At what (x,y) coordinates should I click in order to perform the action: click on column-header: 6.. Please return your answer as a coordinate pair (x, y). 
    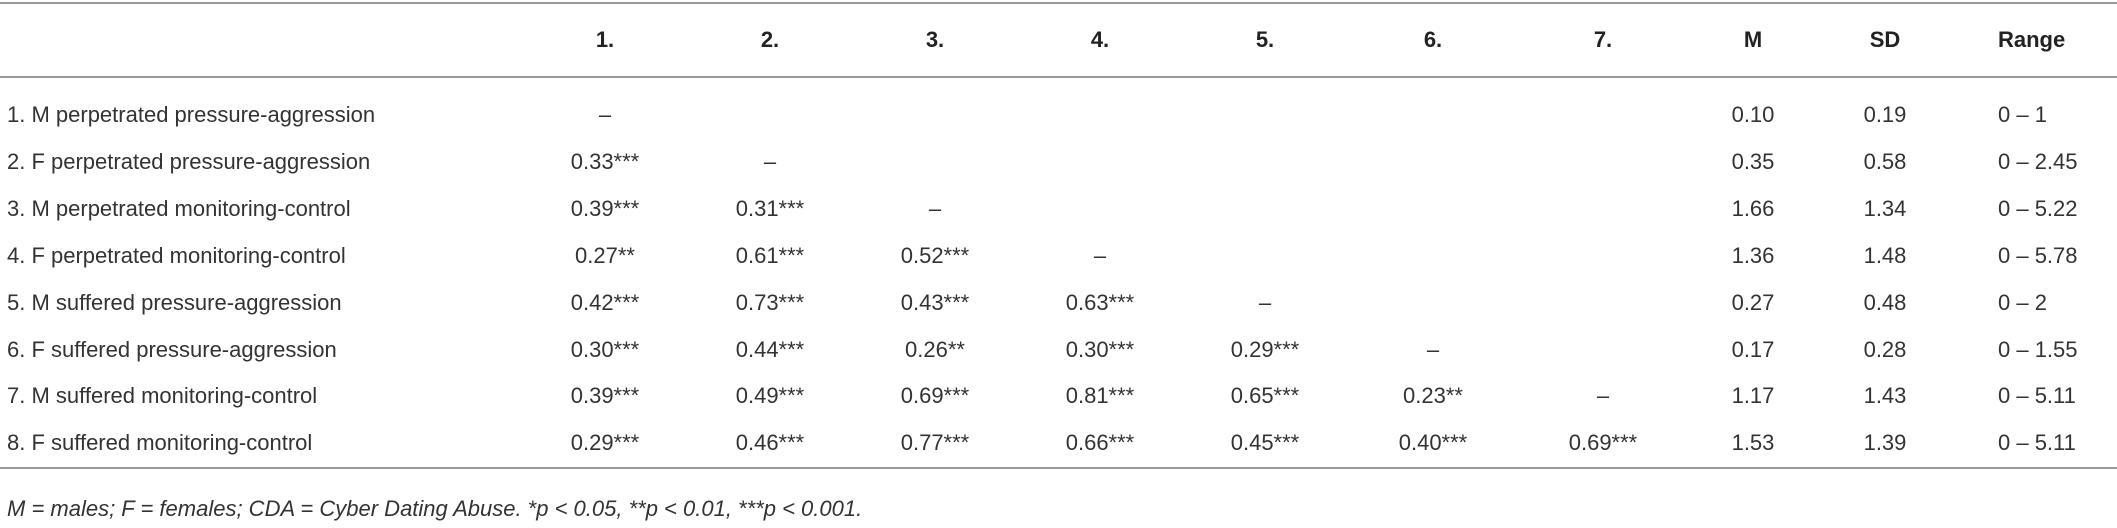
    Looking at the image, I should click on (1433, 39).